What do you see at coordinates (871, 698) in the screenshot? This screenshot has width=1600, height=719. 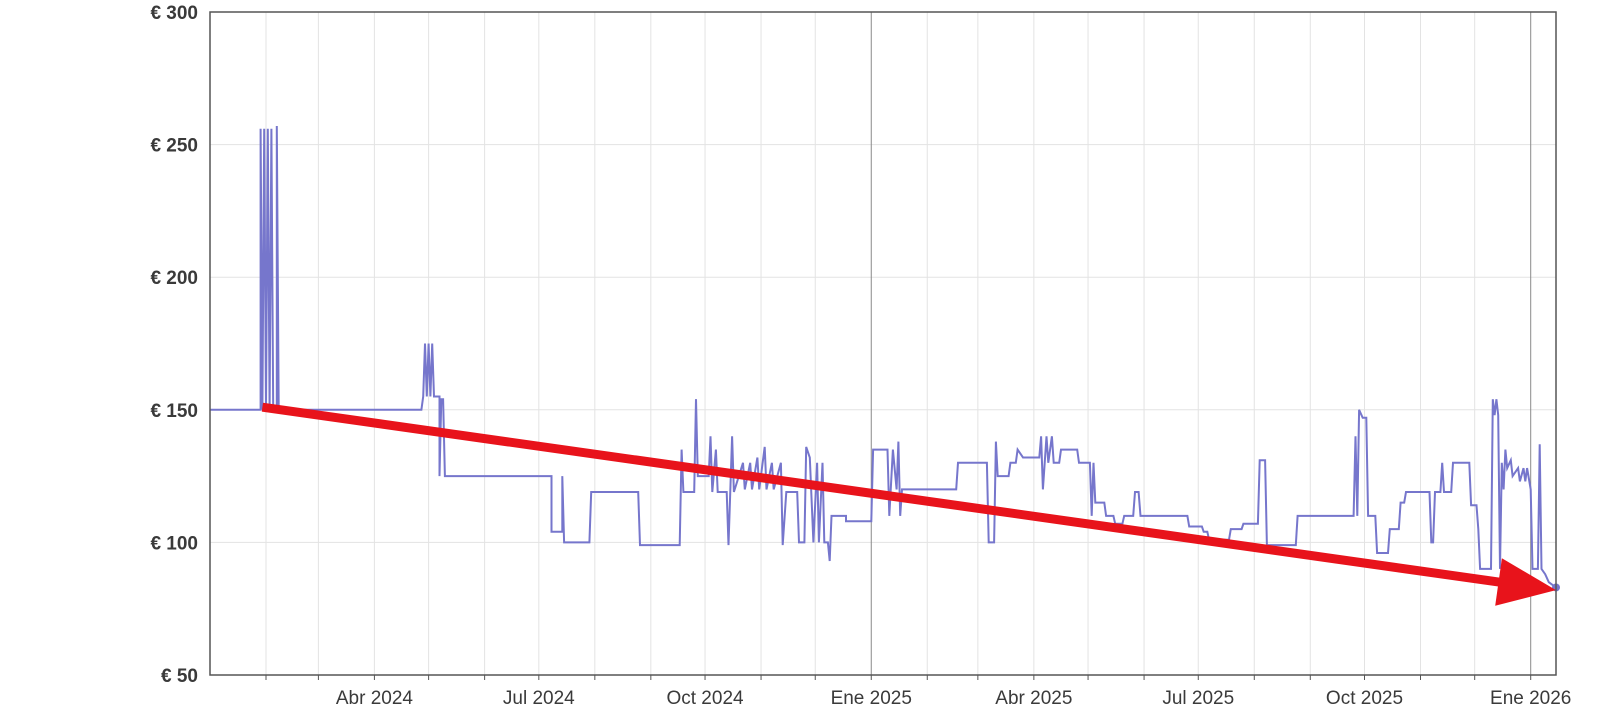 I see `x-tick-label: Ene 2025` at bounding box center [871, 698].